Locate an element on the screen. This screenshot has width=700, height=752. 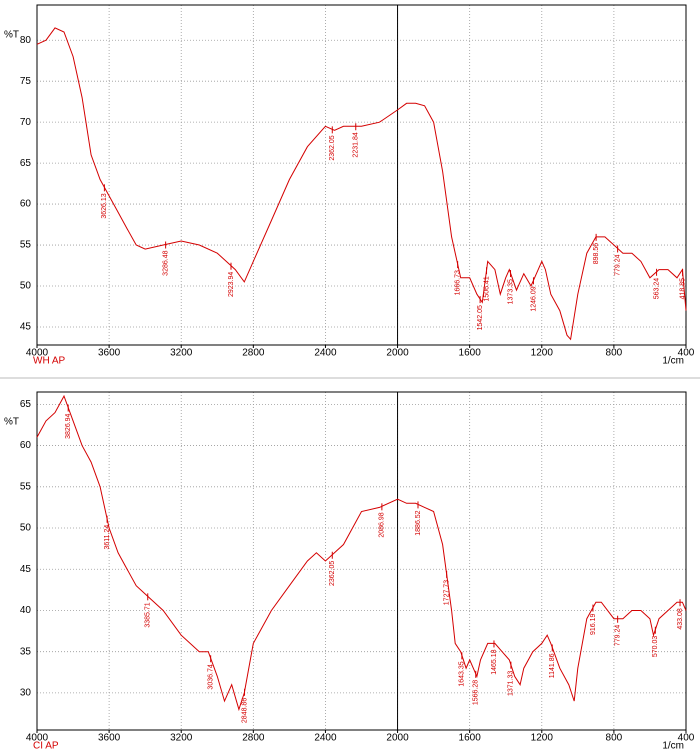
peak-label: 418.85 is located at coordinates (682, 289).